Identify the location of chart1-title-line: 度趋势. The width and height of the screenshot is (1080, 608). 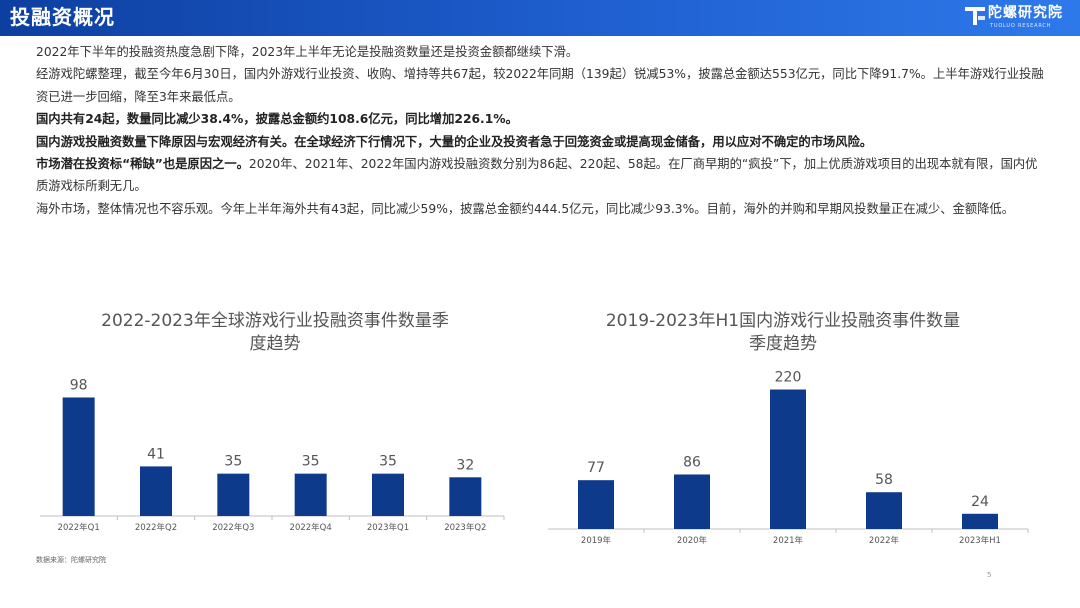
(275, 344).